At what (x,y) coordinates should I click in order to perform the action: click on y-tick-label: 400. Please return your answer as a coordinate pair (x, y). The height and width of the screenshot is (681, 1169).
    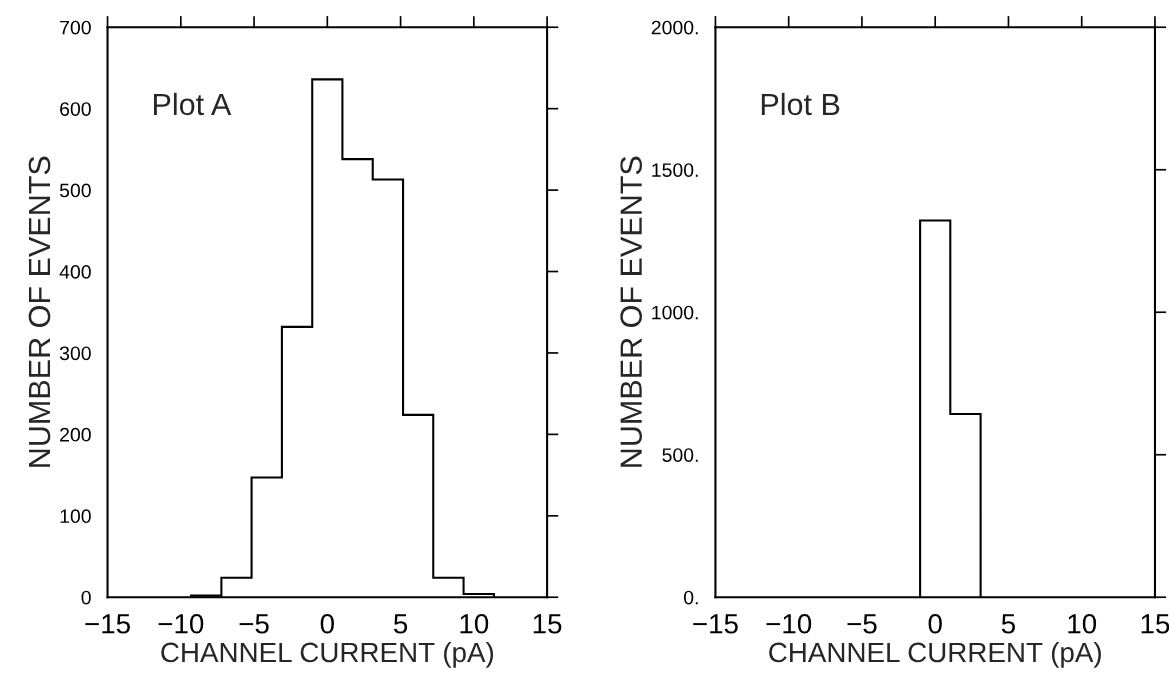
    Looking at the image, I should click on (75, 271).